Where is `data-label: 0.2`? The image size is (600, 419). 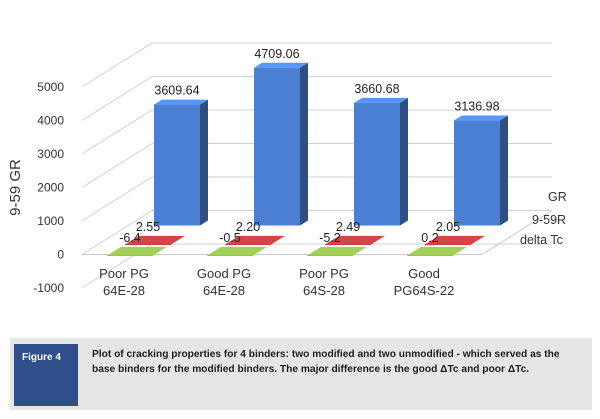
data-label: 0.2 is located at coordinates (429, 238).